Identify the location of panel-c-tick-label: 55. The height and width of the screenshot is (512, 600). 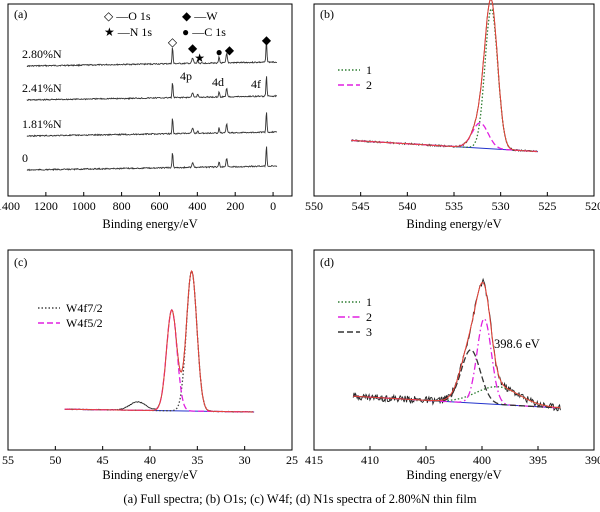
(8, 460).